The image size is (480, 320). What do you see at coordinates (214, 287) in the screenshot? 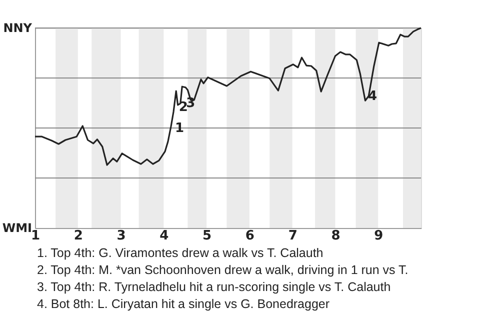
I see `text: 3. Top 4th: R. Tyrneladhelu hit a run-scoring single vs T. Calauth` at bounding box center [214, 287].